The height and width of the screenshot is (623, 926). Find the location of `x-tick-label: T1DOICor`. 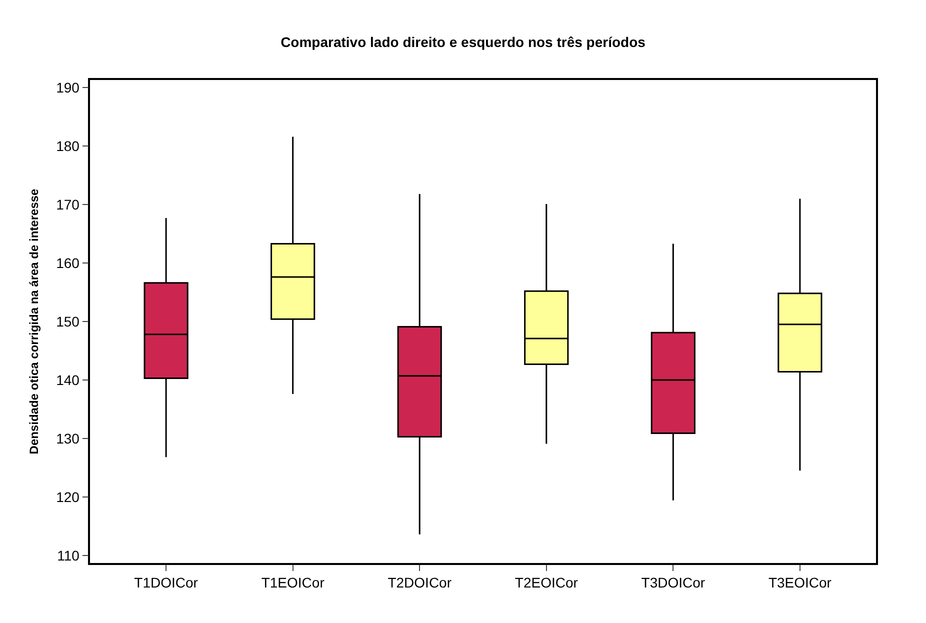

x-tick-label: T1DOICor is located at coordinates (166, 582).